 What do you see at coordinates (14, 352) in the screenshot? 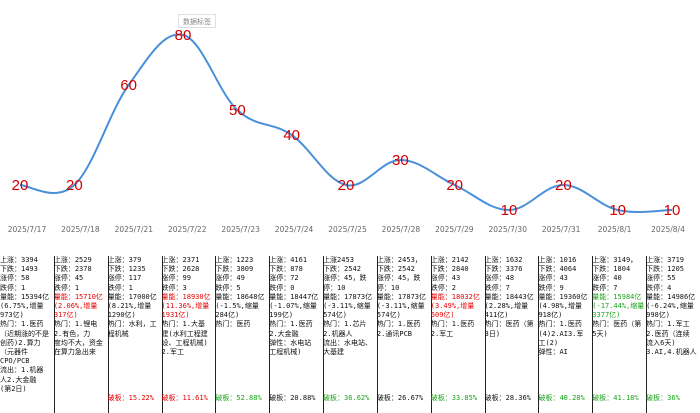
I see `stat-line: （元器件` at bounding box center [14, 352].